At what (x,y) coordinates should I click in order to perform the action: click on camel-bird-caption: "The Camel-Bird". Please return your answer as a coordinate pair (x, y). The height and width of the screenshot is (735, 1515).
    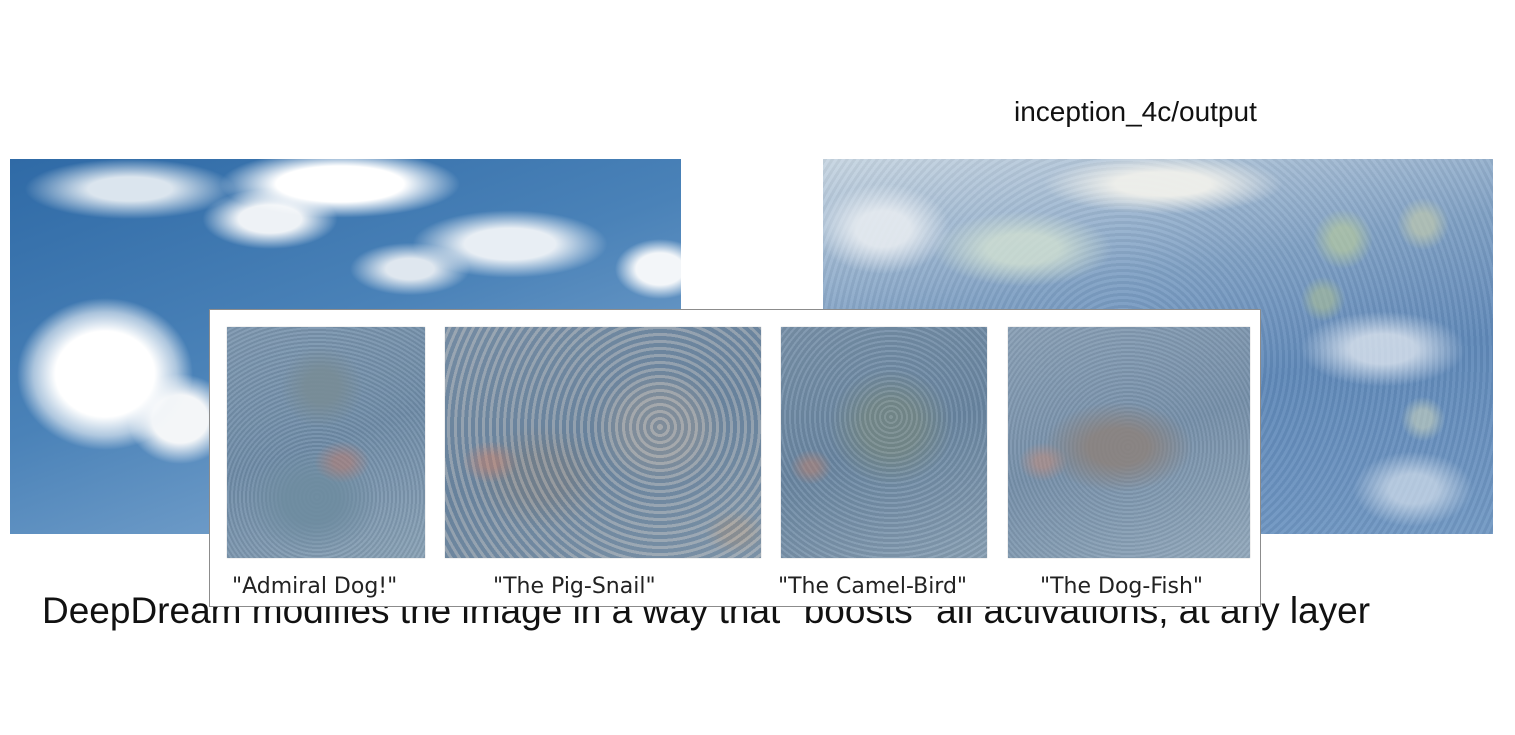
    Looking at the image, I should click on (873, 586).